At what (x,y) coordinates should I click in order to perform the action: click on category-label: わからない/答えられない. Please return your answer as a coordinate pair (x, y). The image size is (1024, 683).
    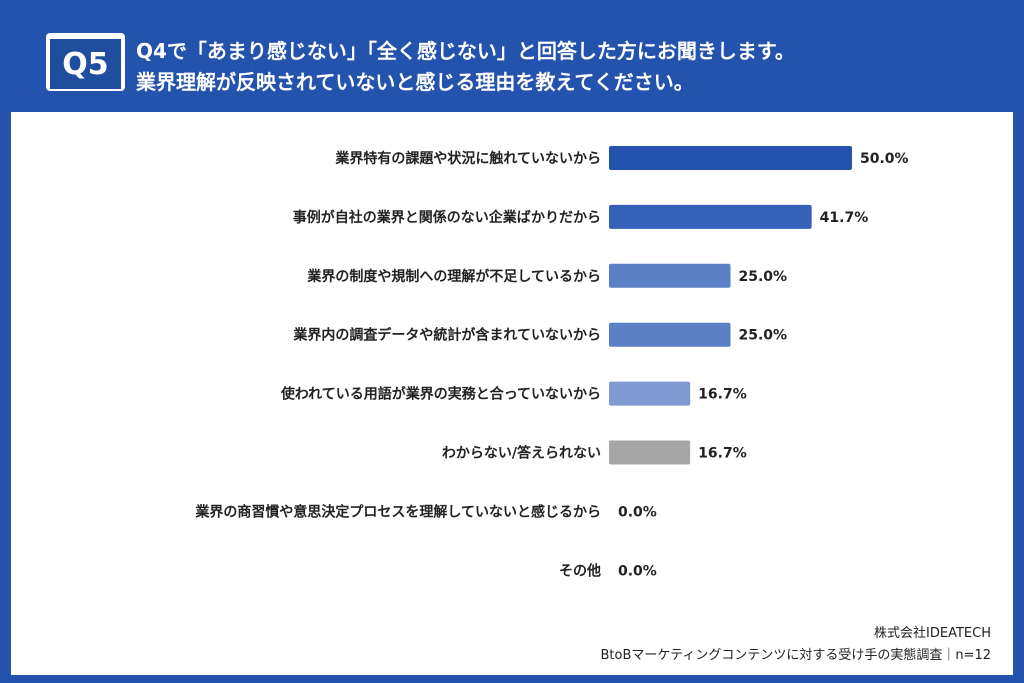
    Looking at the image, I should click on (521, 453).